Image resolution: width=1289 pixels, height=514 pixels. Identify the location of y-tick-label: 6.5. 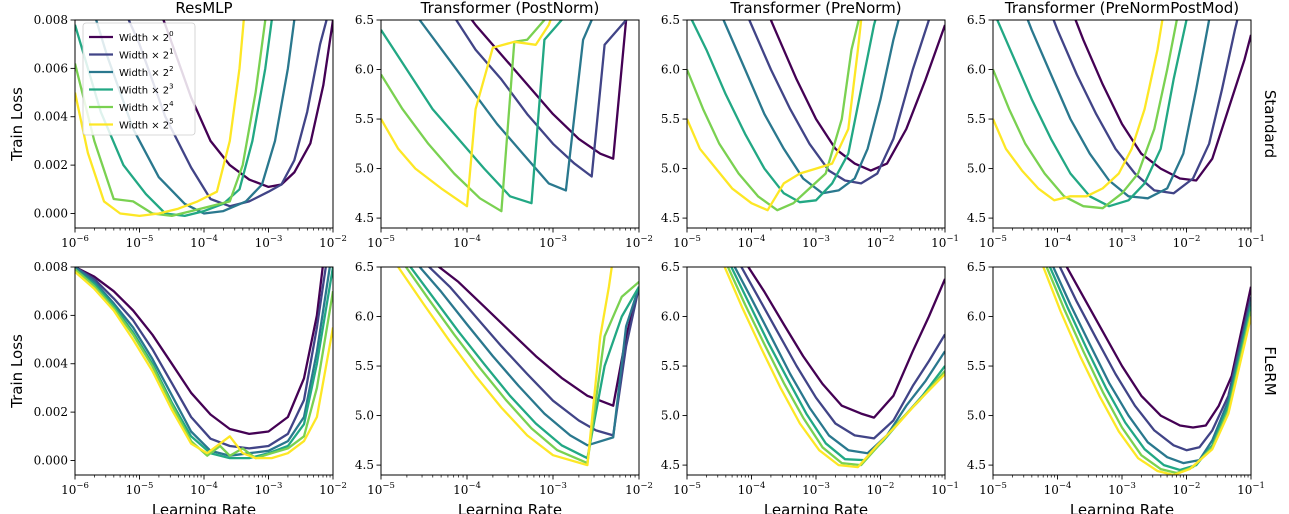
(976, 267).